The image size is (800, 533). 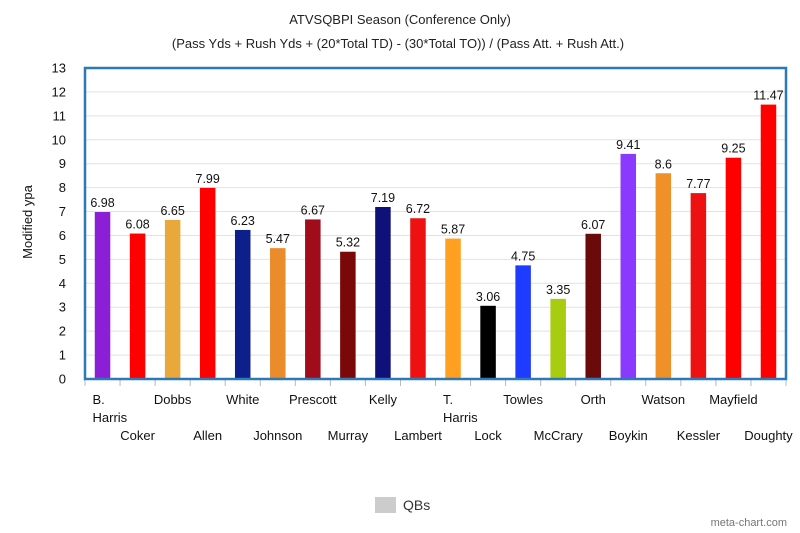 I want to click on y-tick-label: 11, so click(x=60, y=115).